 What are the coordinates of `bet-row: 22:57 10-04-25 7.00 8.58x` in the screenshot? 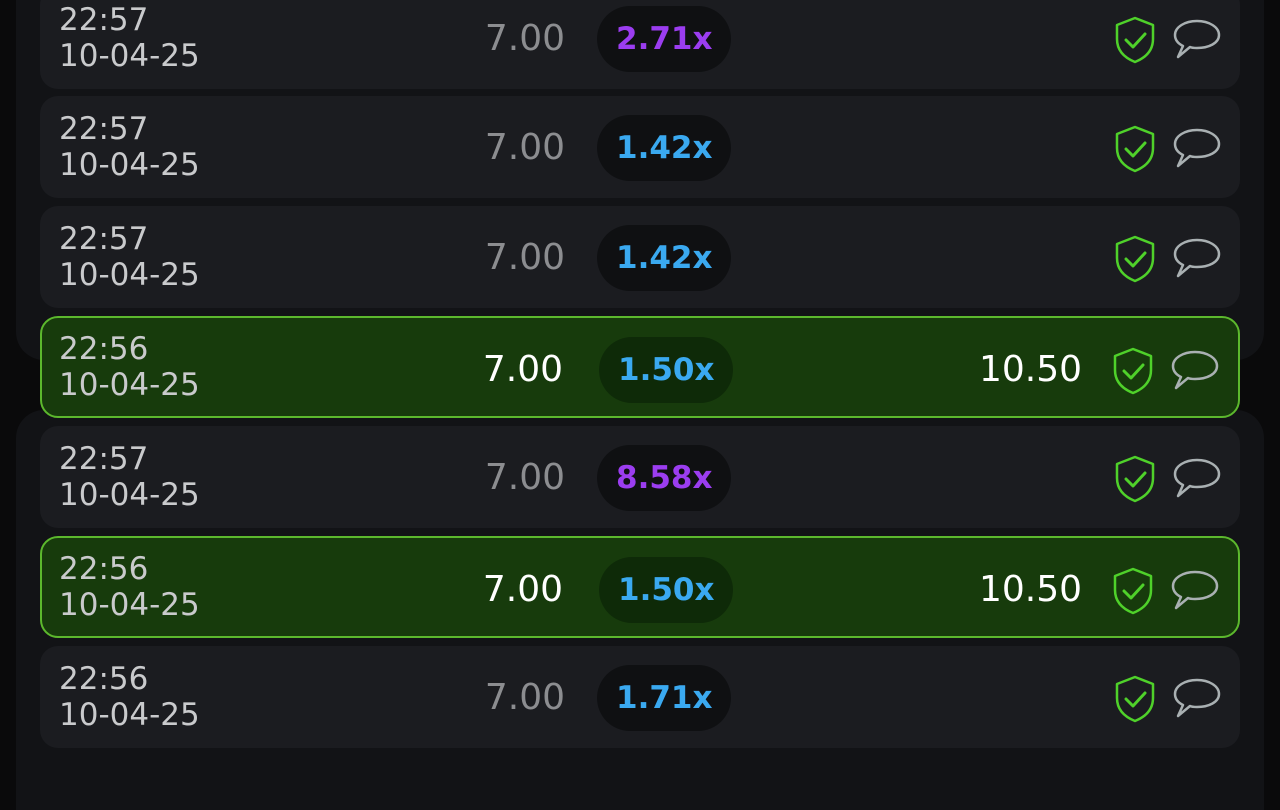 It's located at (640, 477).